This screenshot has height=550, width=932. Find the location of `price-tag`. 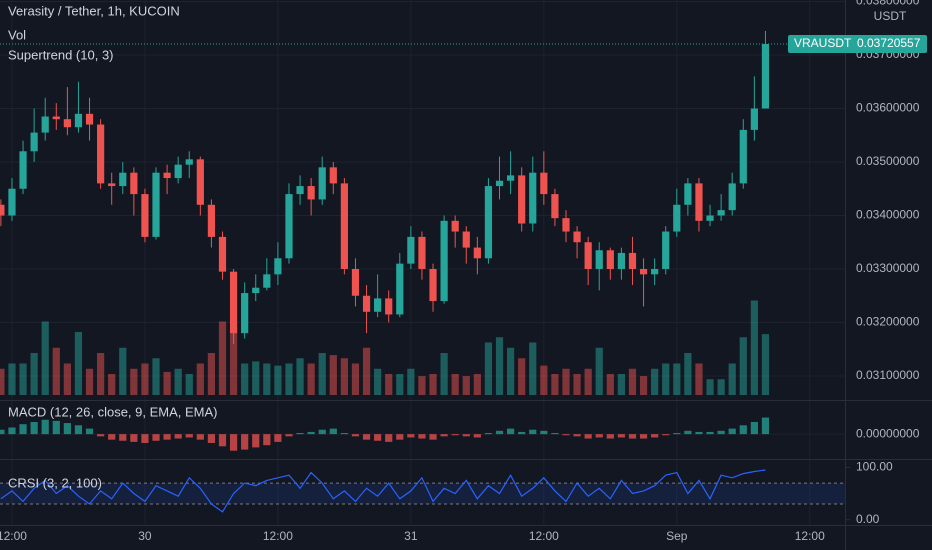

price-tag is located at coordinates (857, 43).